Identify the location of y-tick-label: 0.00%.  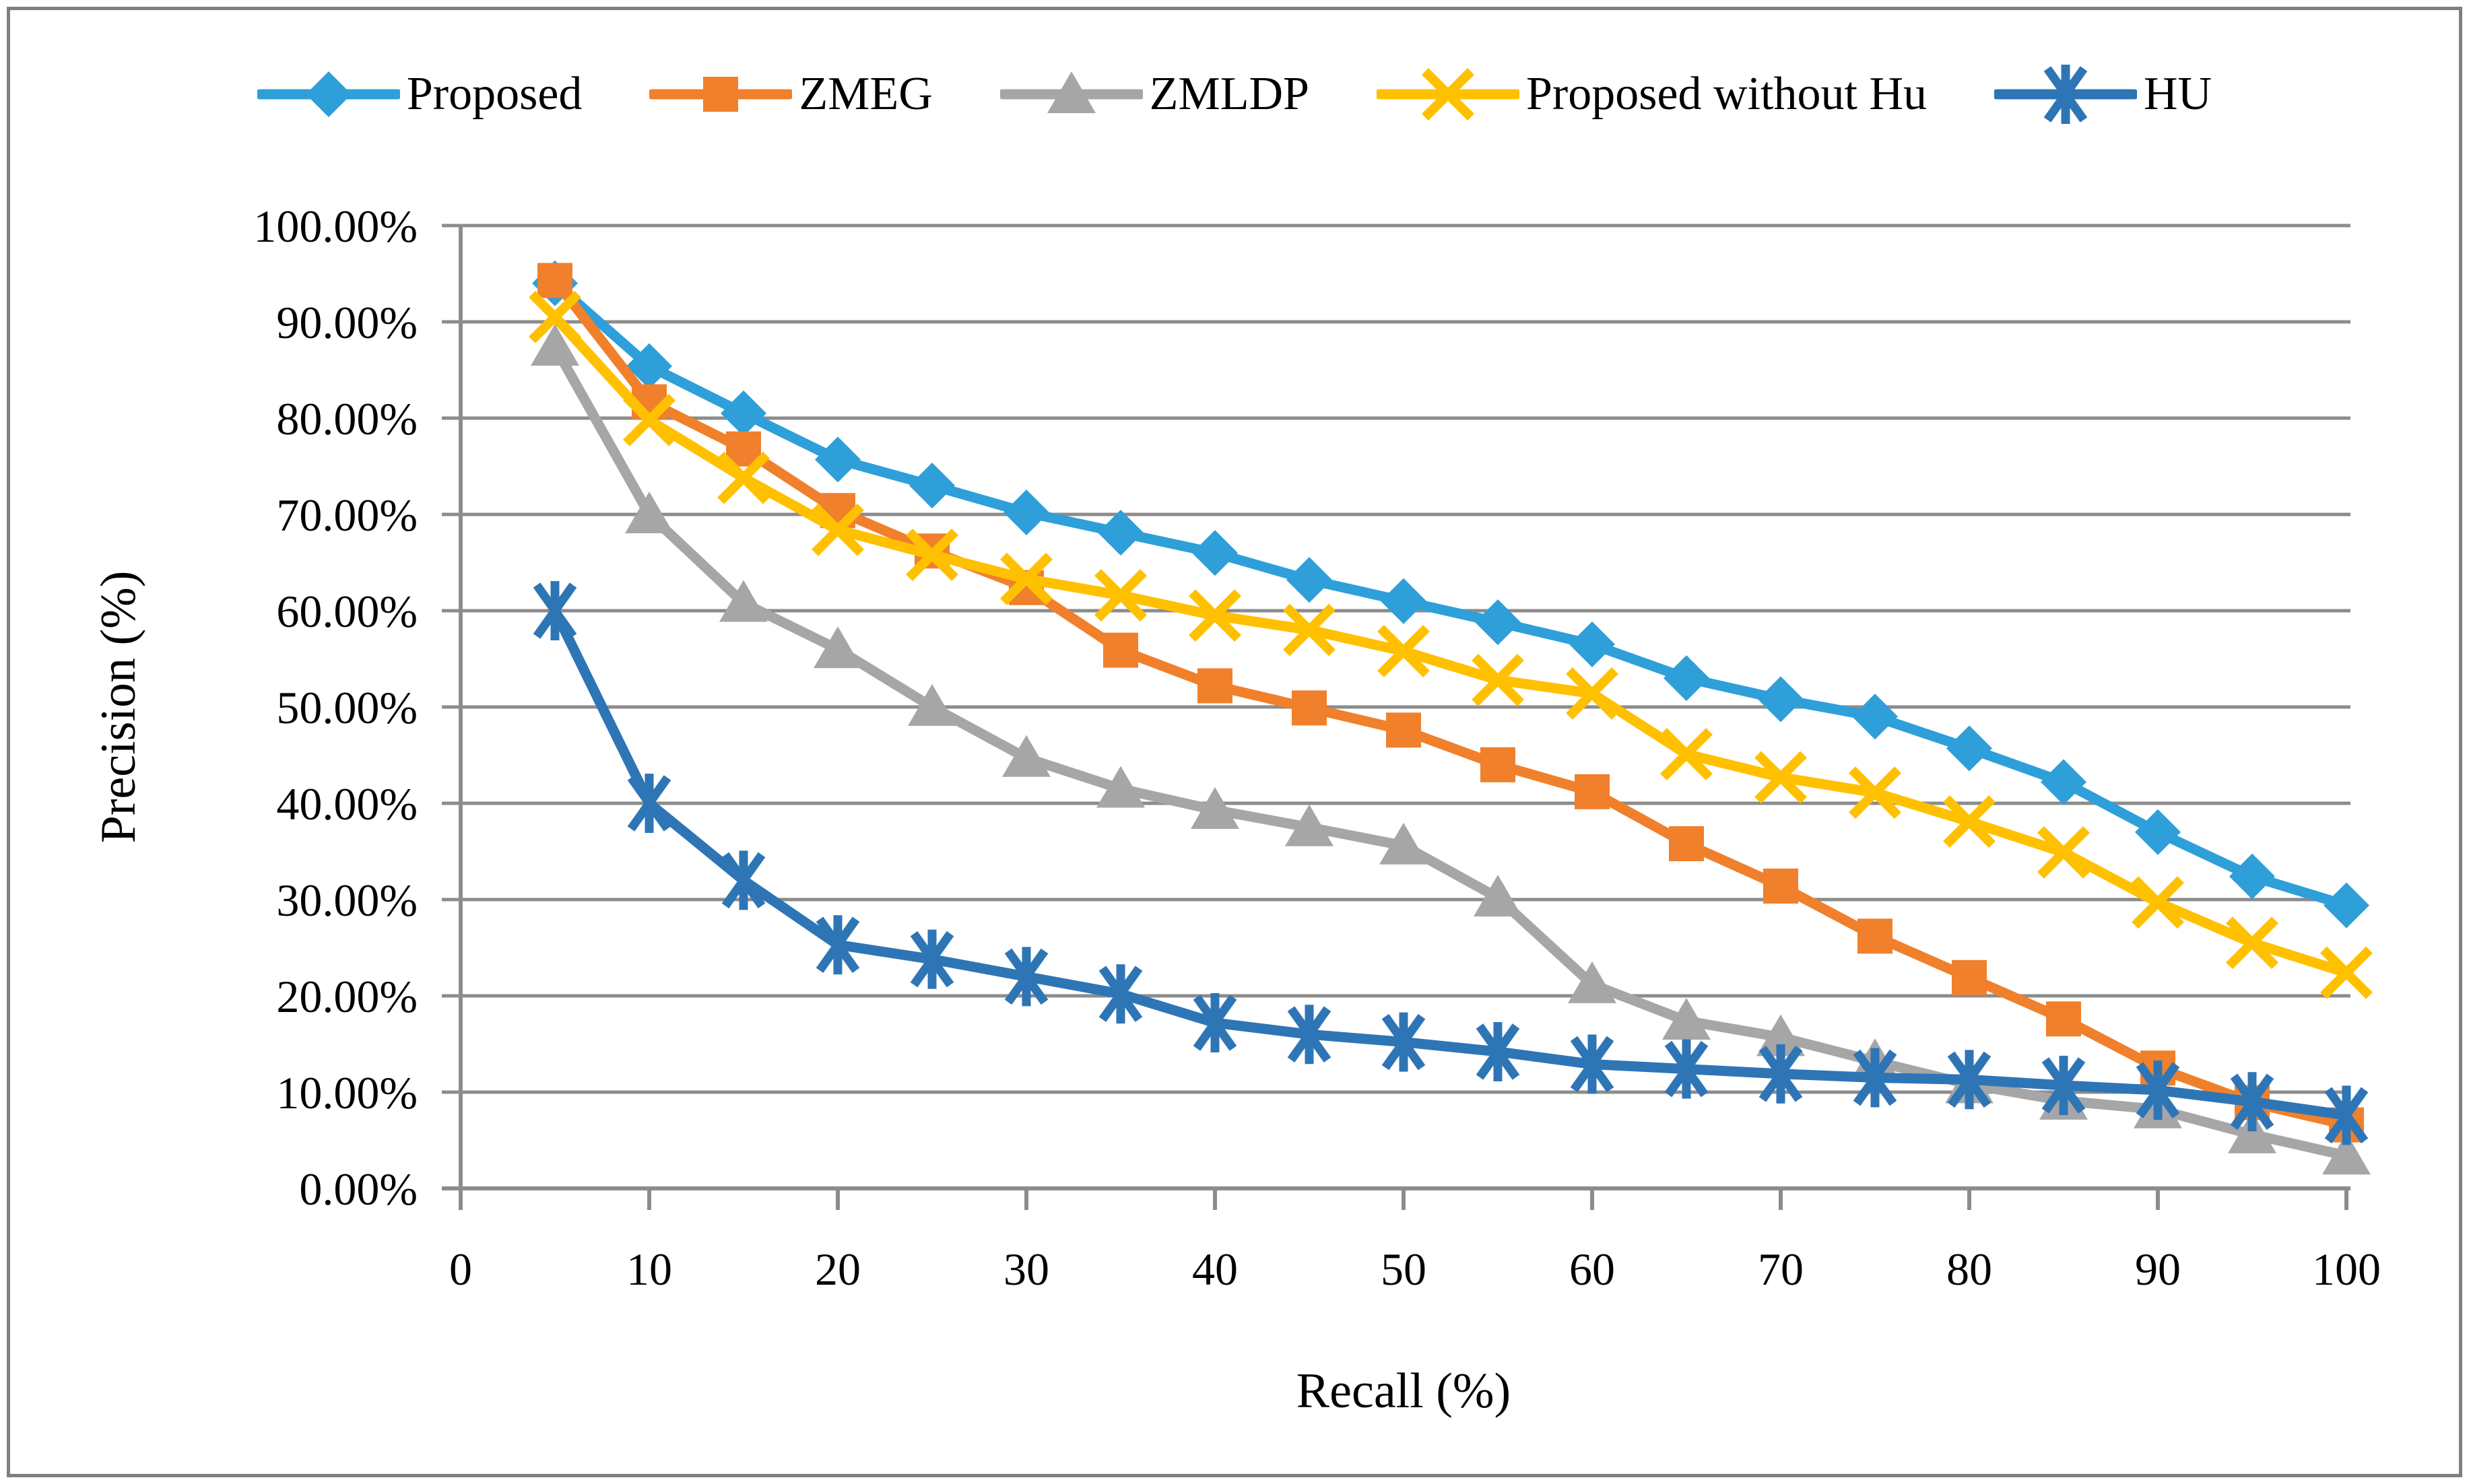
(358, 1189).